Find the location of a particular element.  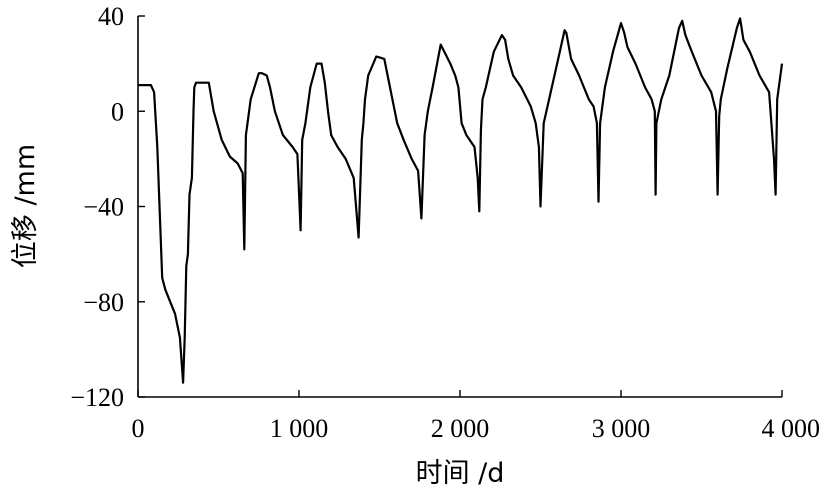

x-tick-label: 2 000 is located at coordinates (460, 428).